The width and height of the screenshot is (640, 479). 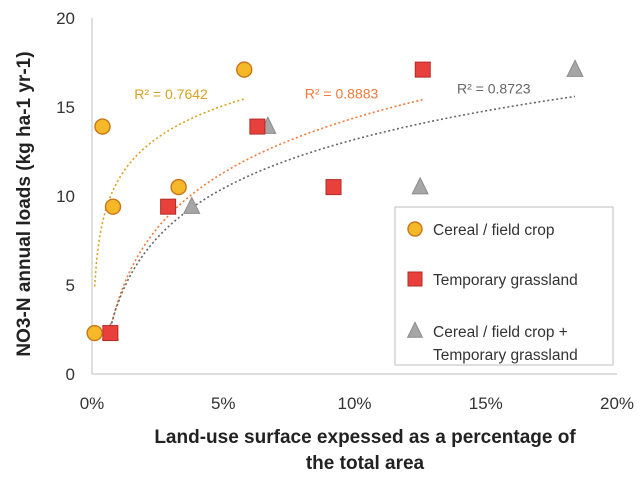 What do you see at coordinates (486, 403) in the screenshot?
I see `x-tick-label: 15%` at bounding box center [486, 403].